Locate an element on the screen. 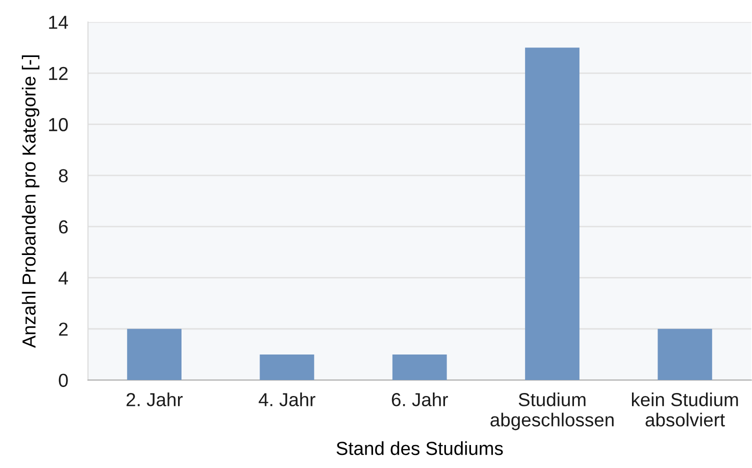 The image size is (752, 468). x-tick-label: 2. Jahr is located at coordinates (154, 399).